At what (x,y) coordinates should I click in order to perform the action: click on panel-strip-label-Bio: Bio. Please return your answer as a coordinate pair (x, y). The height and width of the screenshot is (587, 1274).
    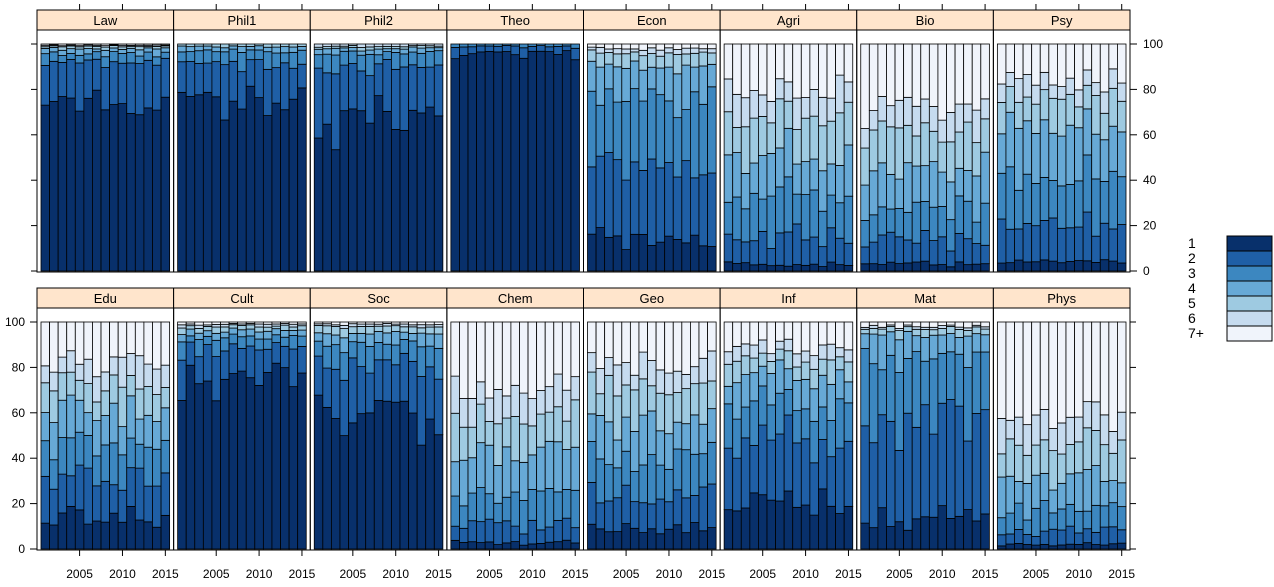
    Looking at the image, I should click on (925, 20).